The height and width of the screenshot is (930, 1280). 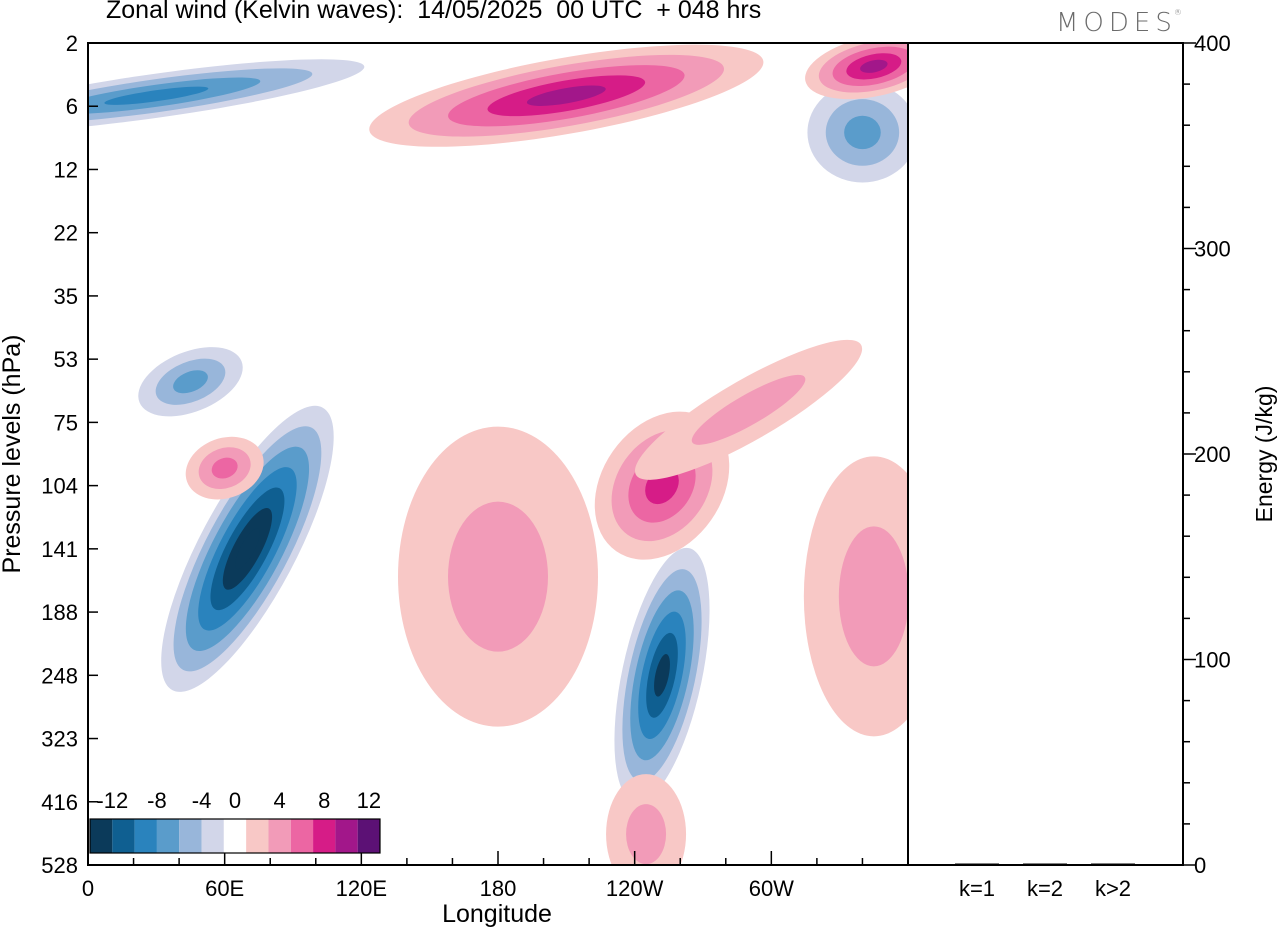 What do you see at coordinates (59, 802) in the screenshot?
I see `y-tick-label: 416` at bounding box center [59, 802].